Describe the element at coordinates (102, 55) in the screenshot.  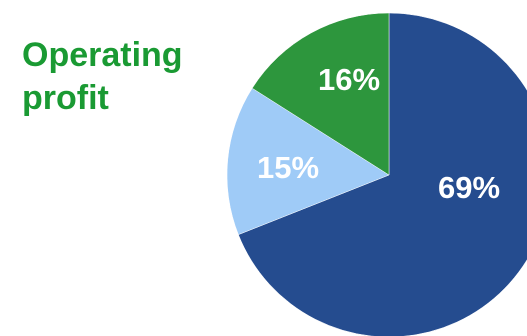
I see `chart-title-line-1: Operating` at that location.